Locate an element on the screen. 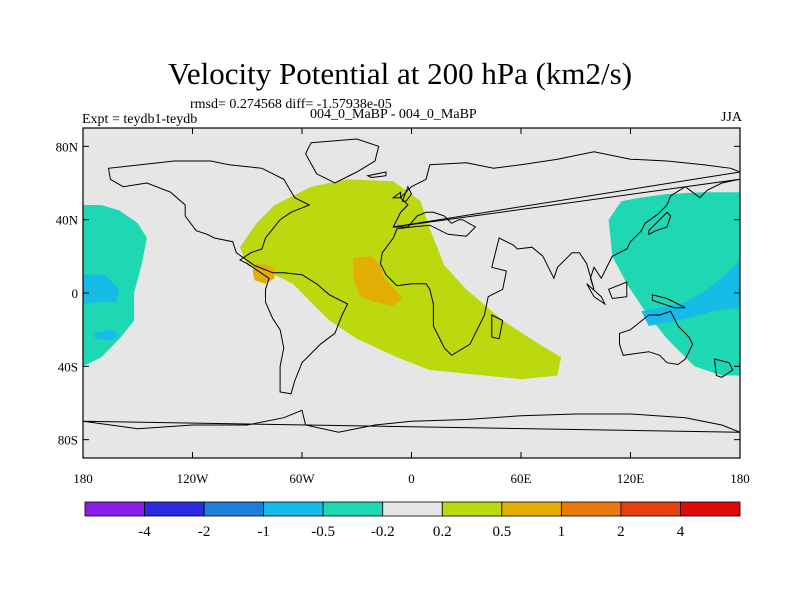 This screenshot has width=800, height=600. rmsd-diff-stats: rmsd= 0.274568 diff= -1.57938e-05 is located at coordinates (291, 104).